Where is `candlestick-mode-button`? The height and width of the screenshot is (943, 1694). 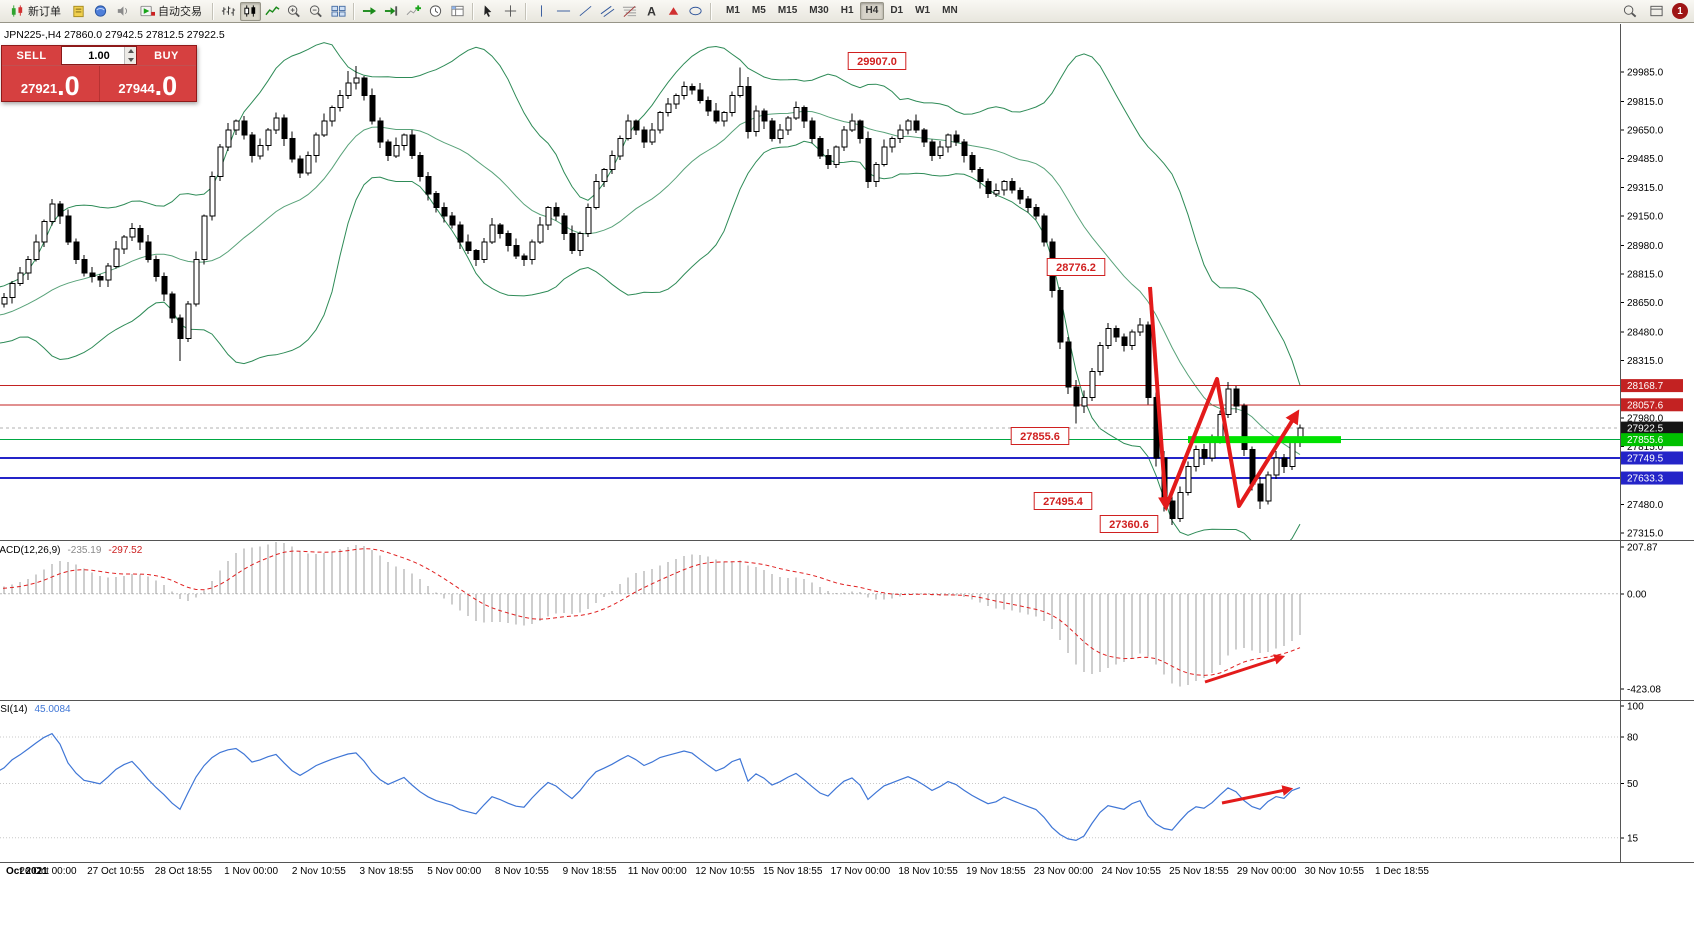 candlestick-mode-button is located at coordinates (250, 11).